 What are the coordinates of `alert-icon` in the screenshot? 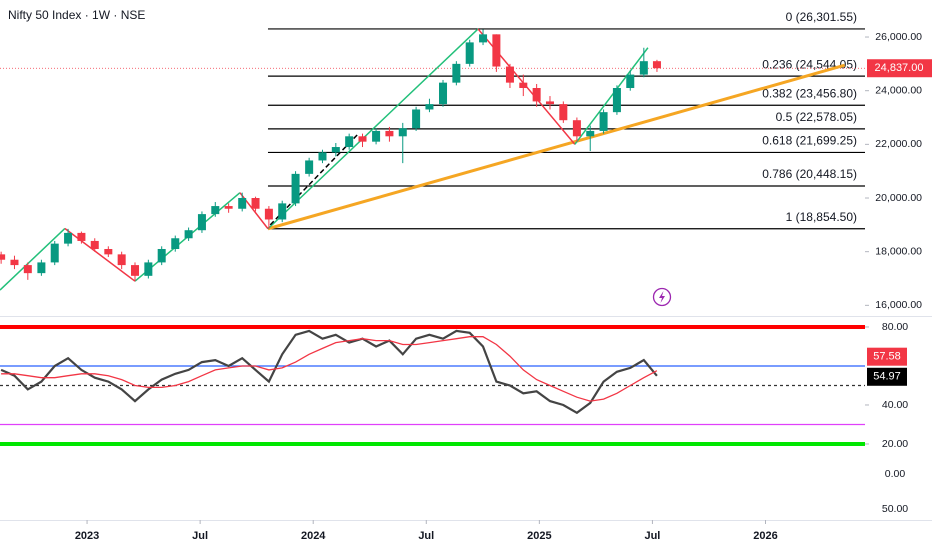 It's located at (662, 297).